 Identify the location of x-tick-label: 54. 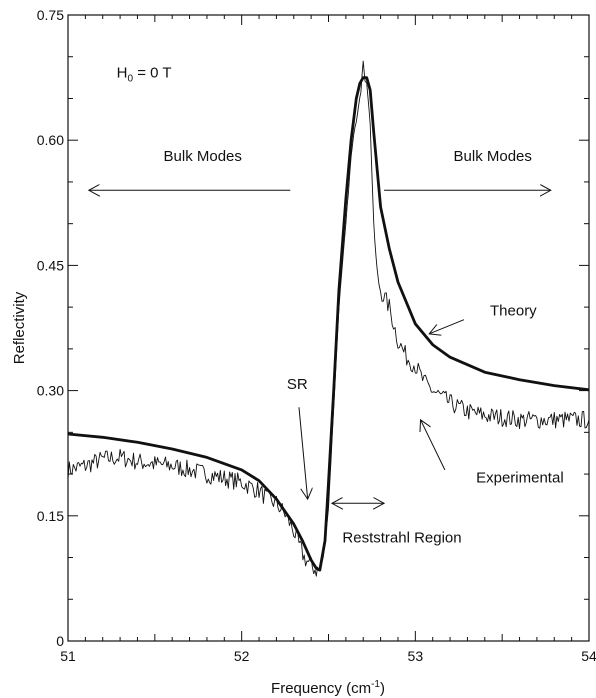
(588, 656).